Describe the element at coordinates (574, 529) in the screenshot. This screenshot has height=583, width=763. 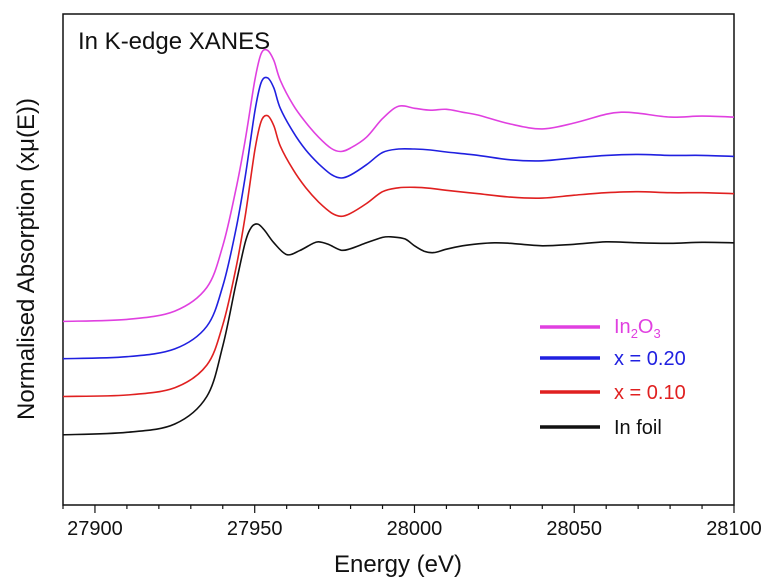
I see `x-tick-label-28050: 28050` at that location.